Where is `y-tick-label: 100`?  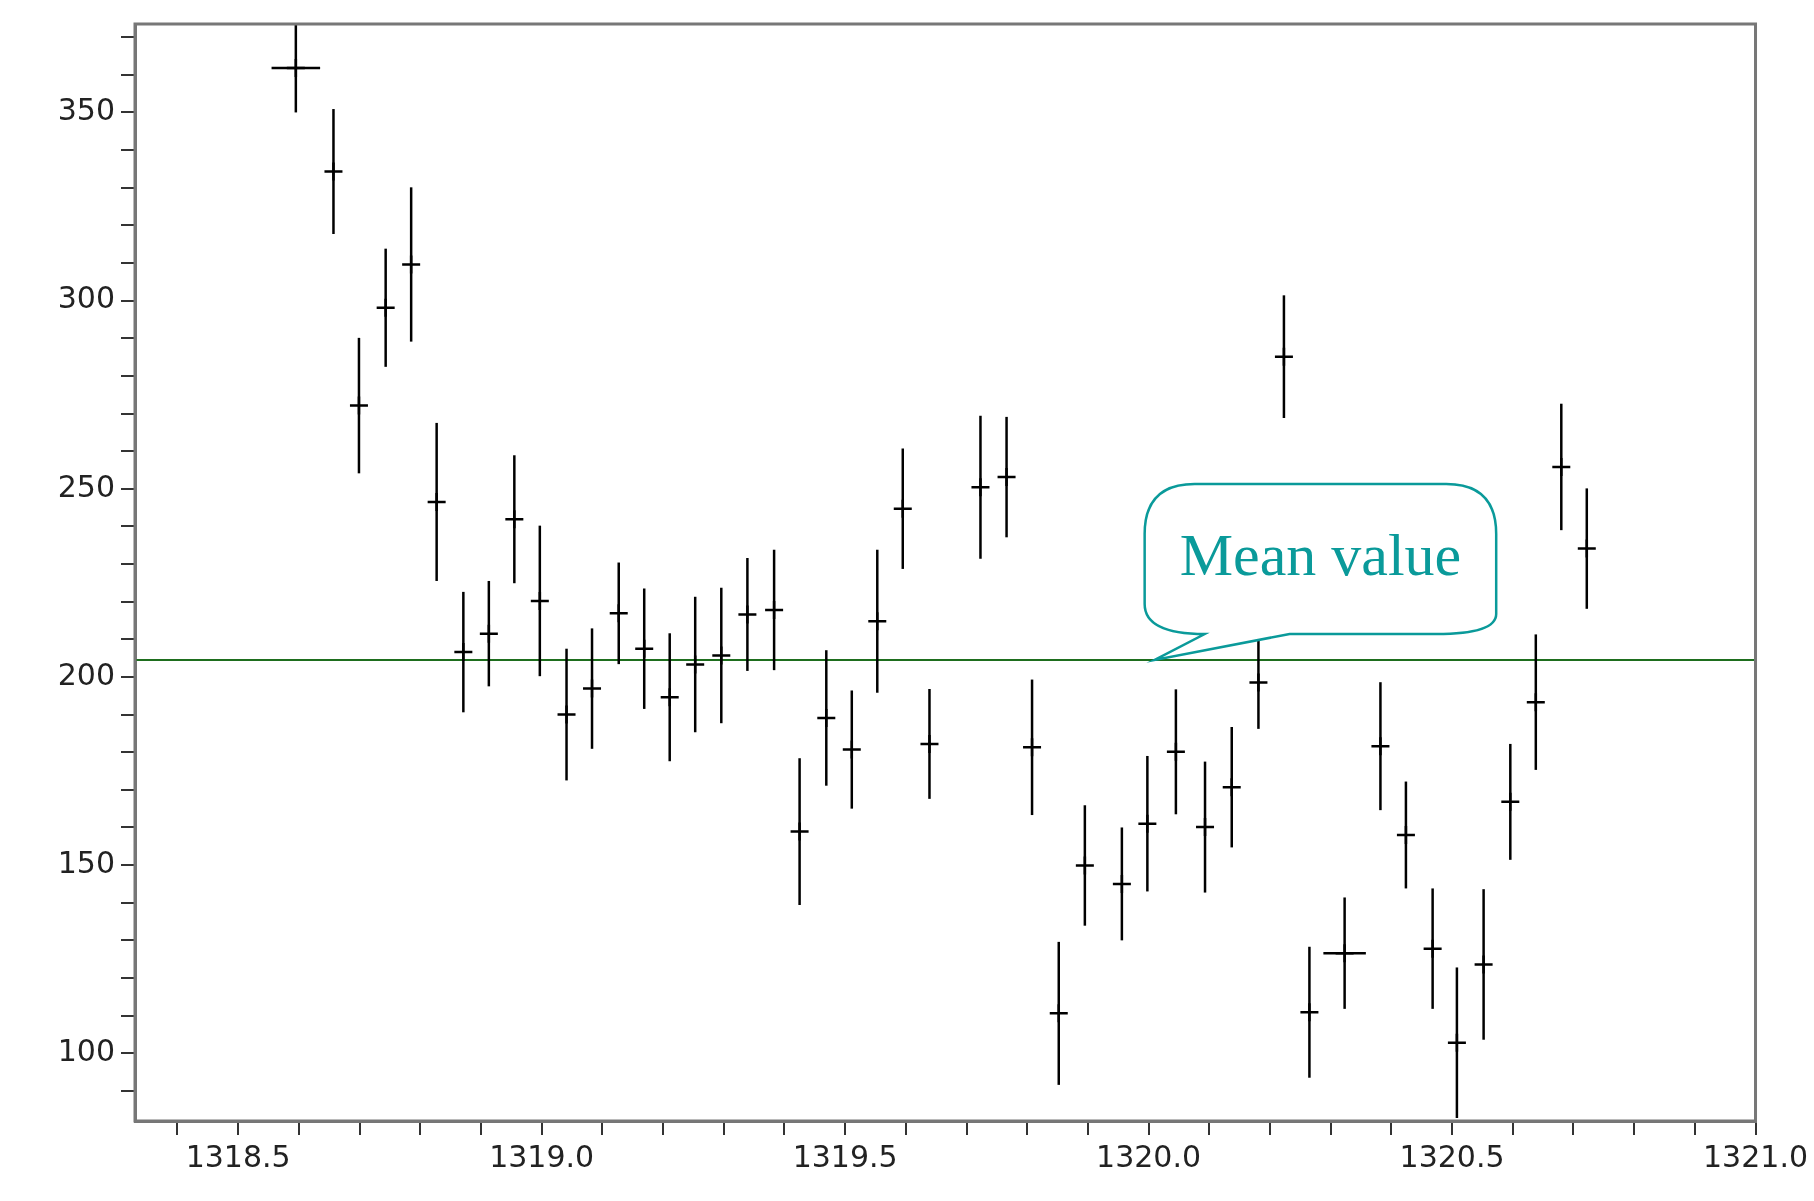
y-tick-label: 100 is located at coordinates (86, 1051).